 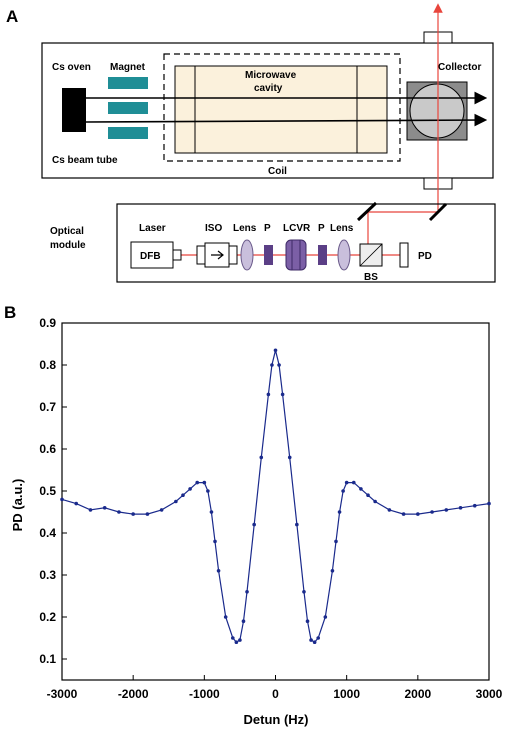 I want to click on microwave-label-2: cavity, so click(x=268, y=88).